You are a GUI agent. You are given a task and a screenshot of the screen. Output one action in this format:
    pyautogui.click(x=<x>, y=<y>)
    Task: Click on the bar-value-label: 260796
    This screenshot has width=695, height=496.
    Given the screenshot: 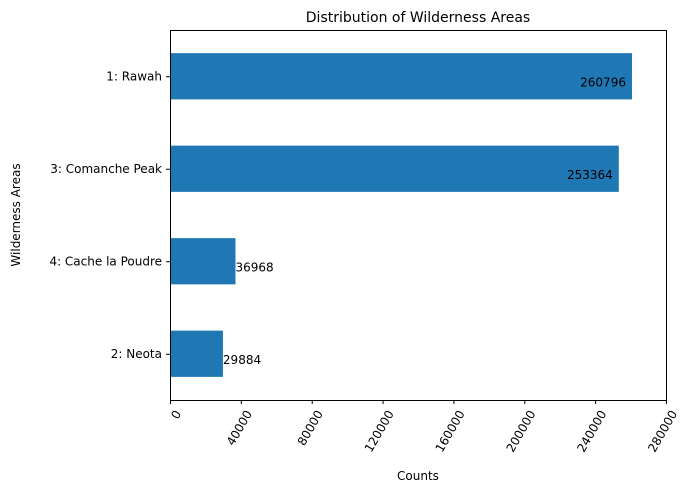 What is the action you would take?
    pyautogui.click(x=603, y=82)
    